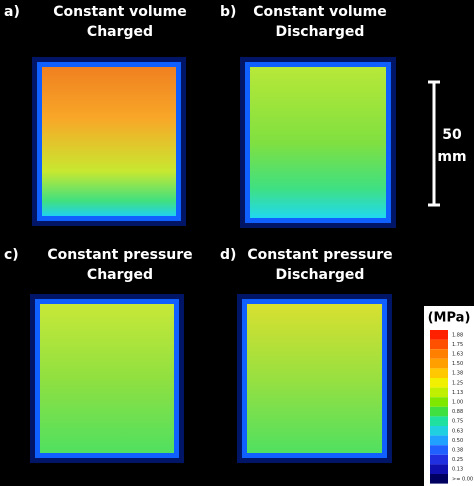 The image size is (474, 486). I want to click on panel-letter: a), so click(12, 12).